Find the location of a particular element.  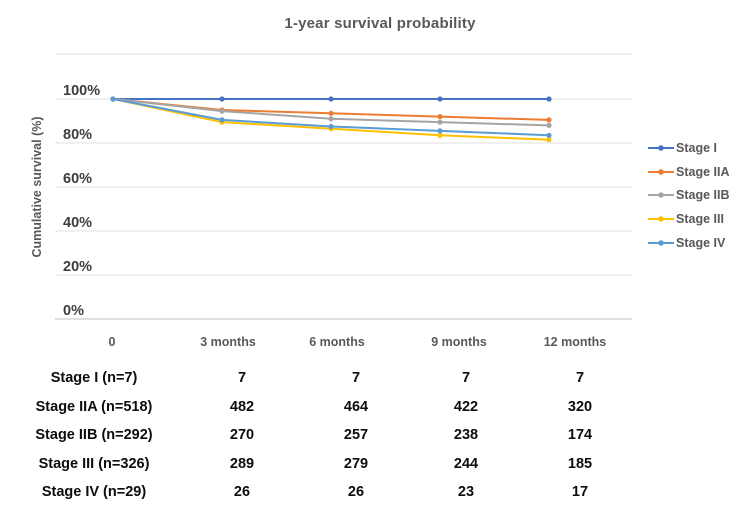

legend-item-stage-i: Stage I is located at coordinates (689, 148).